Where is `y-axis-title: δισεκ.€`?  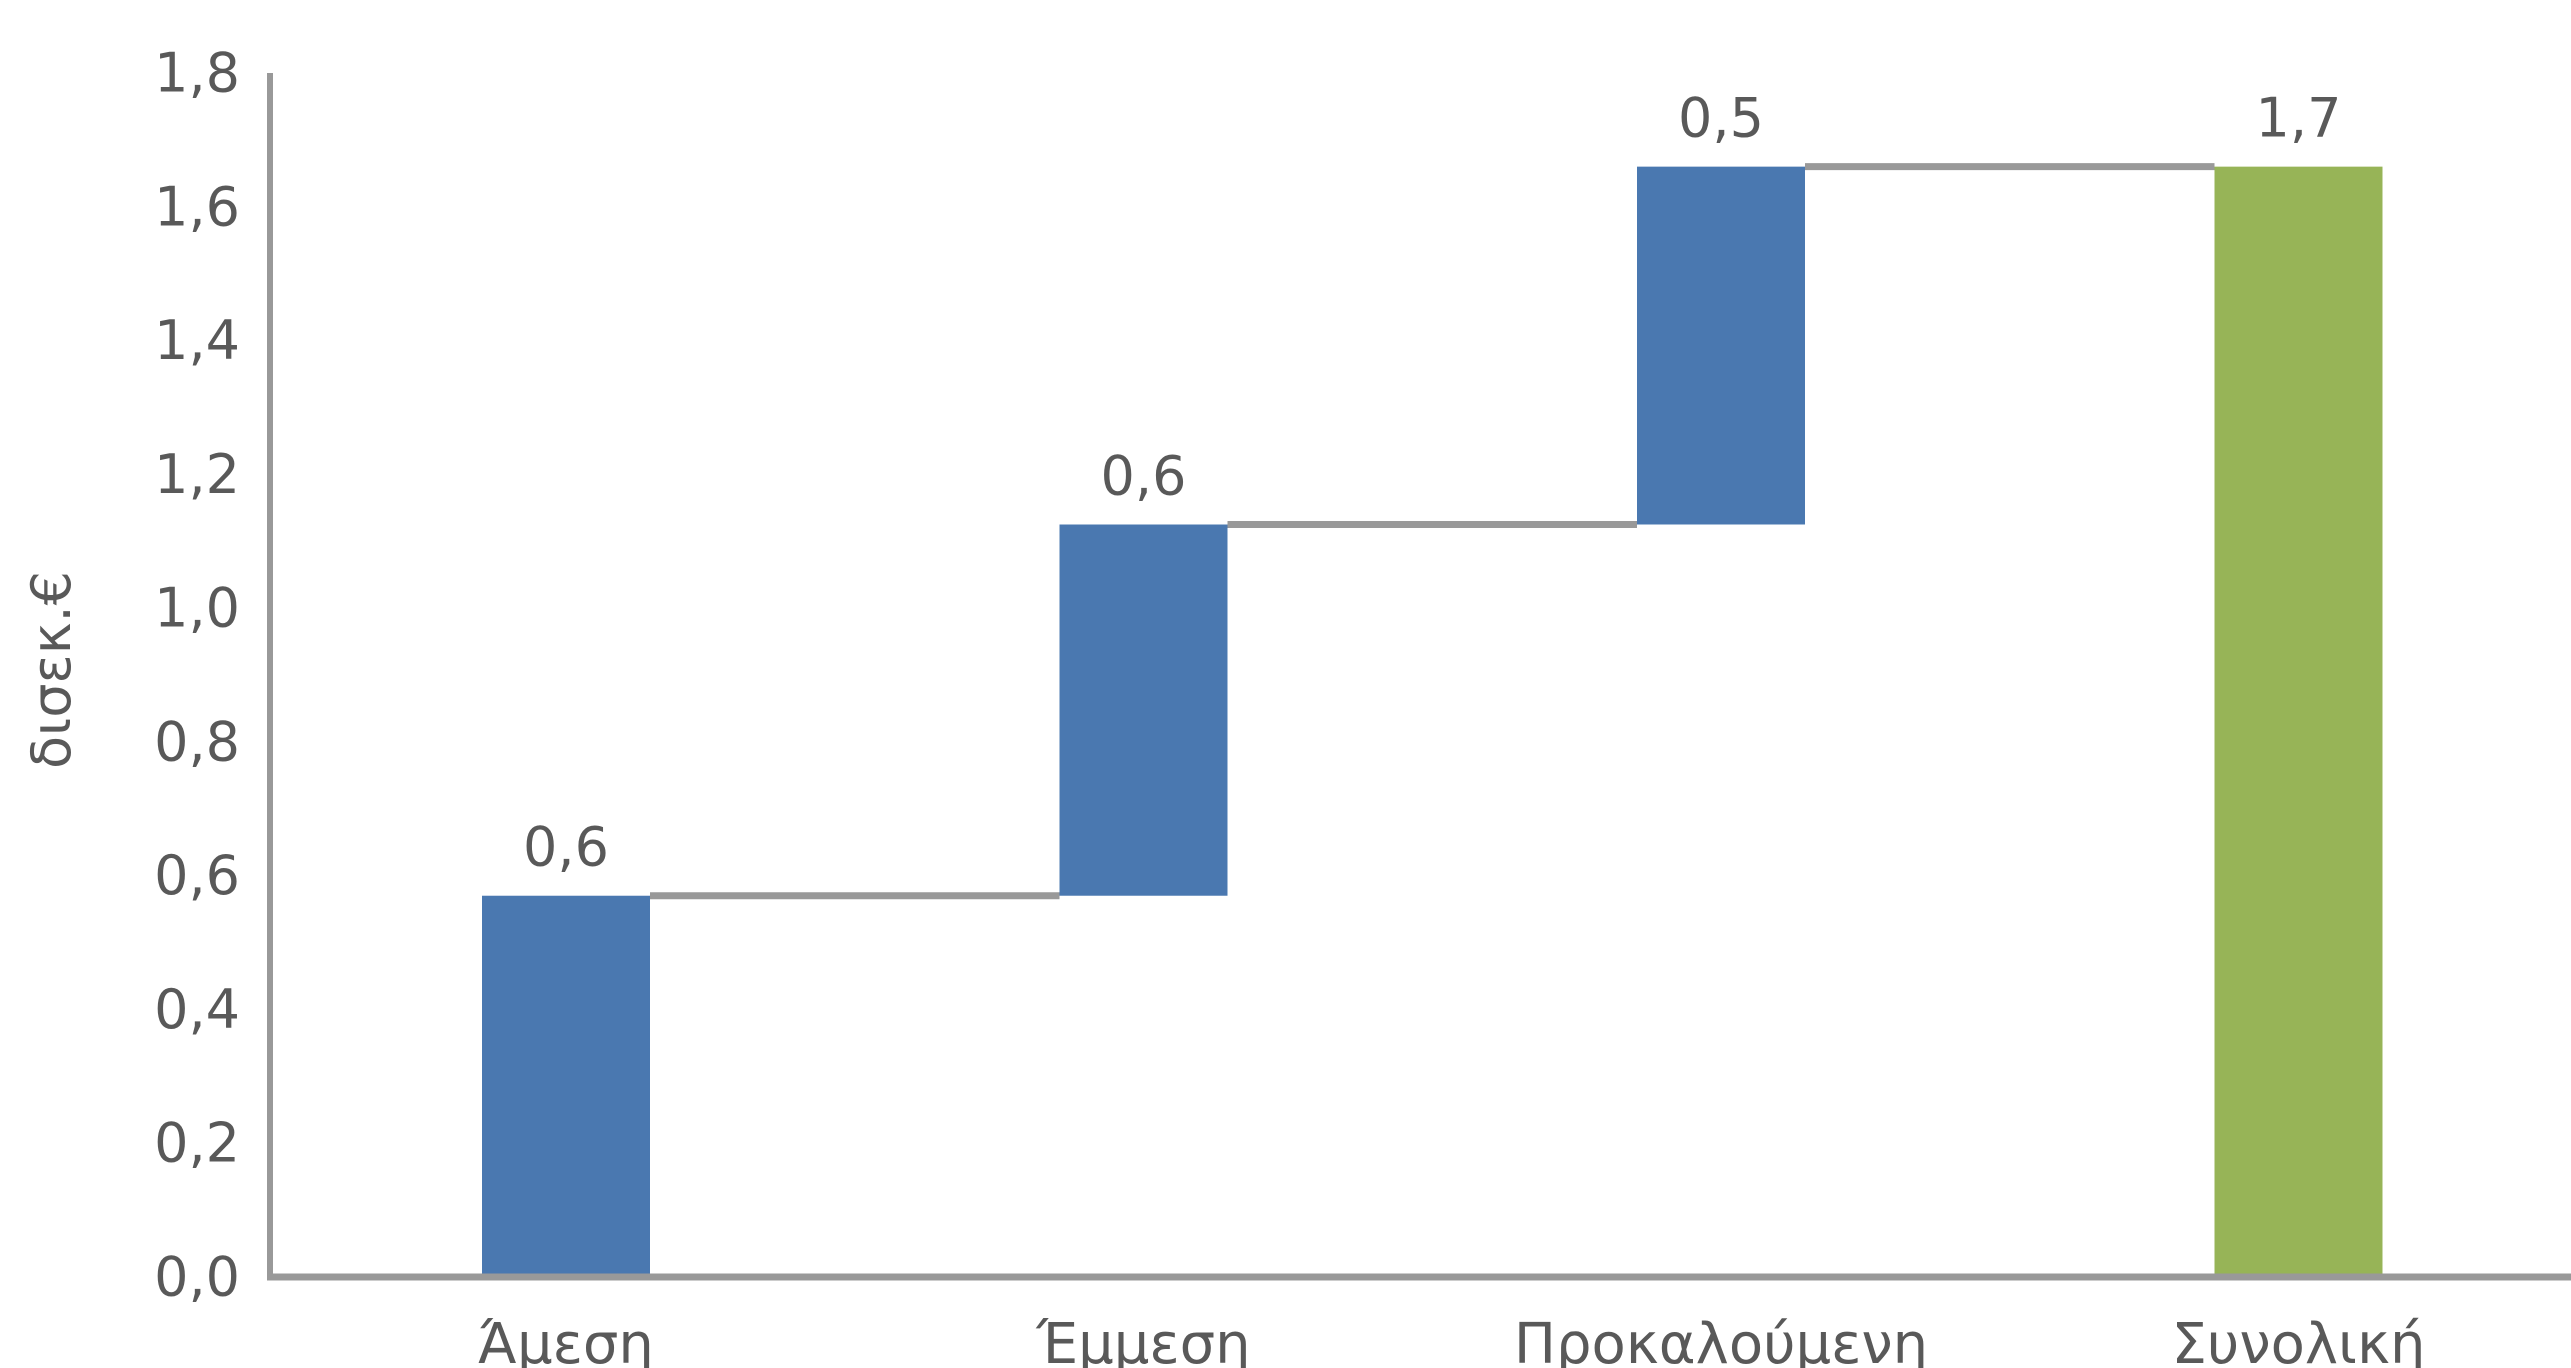
y-axis-title: δισεκ.€ is located at coordinates (51, 670).